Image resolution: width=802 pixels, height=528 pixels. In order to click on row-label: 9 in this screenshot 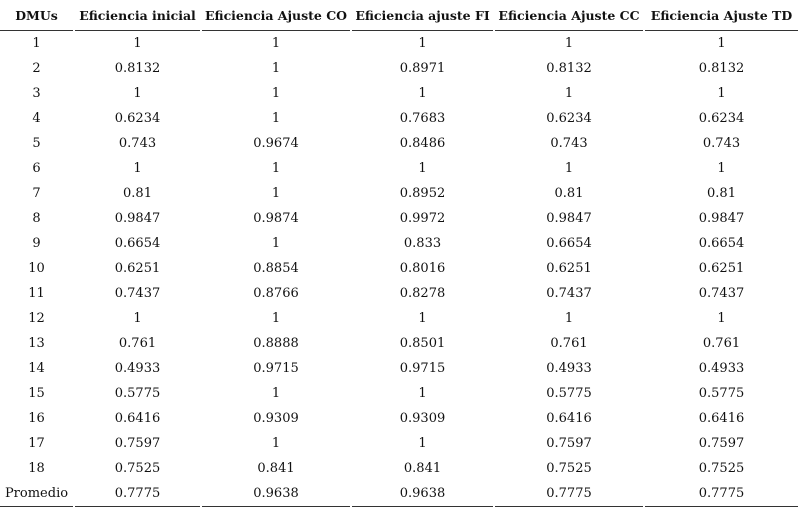, I will do `click(36, 243)`.